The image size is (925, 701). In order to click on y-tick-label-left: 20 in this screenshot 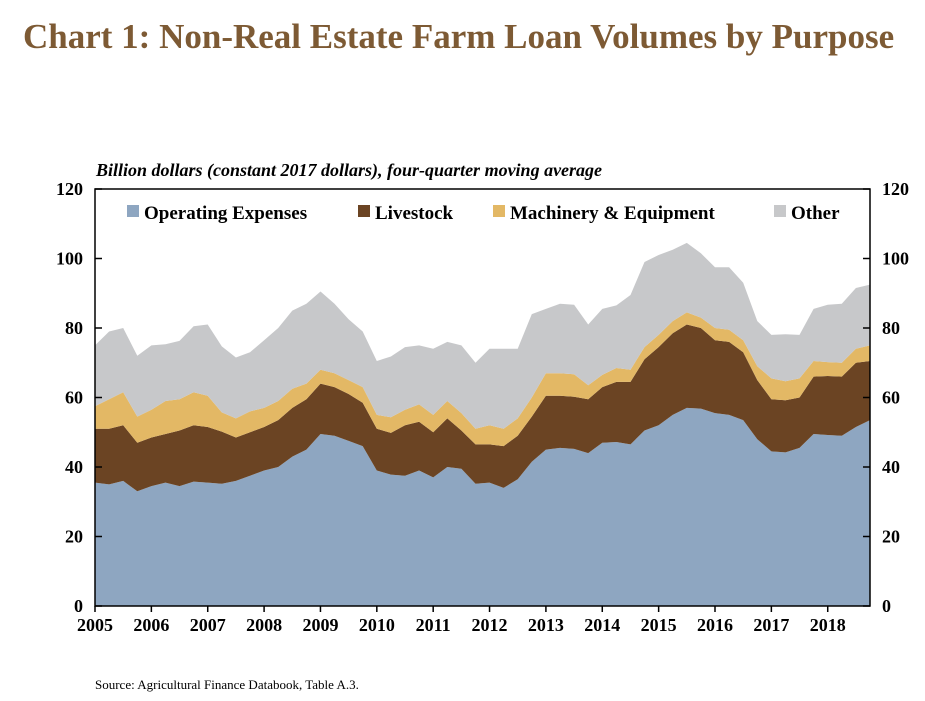, I will do `click(74, 537)`.